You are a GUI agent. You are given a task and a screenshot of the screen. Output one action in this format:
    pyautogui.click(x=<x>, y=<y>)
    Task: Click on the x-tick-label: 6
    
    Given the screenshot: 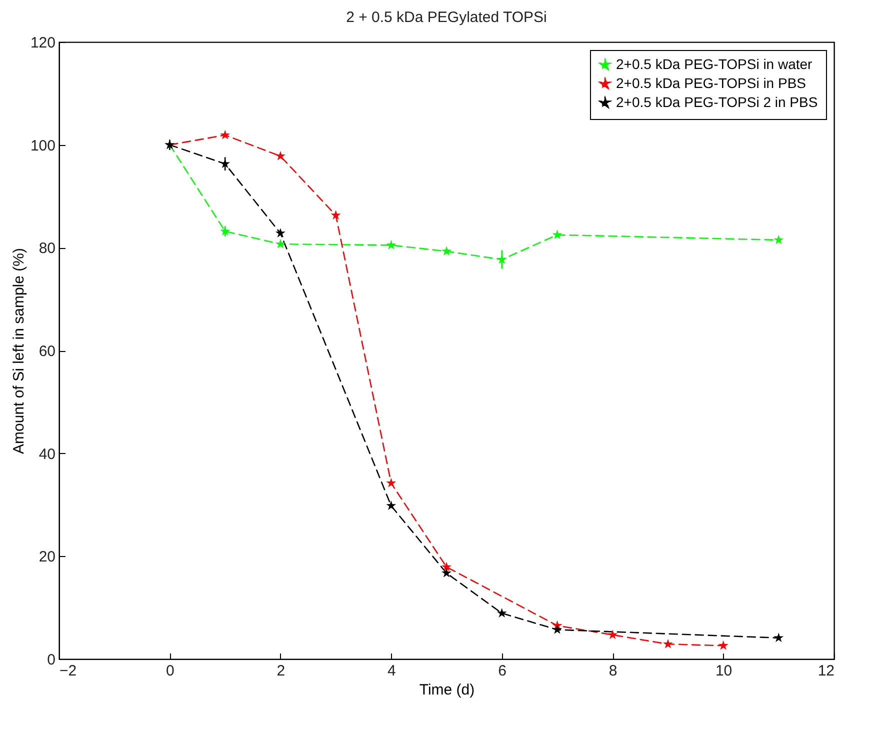 What is the action you would take?
    pyautogui.click(x=502, y=671)
    